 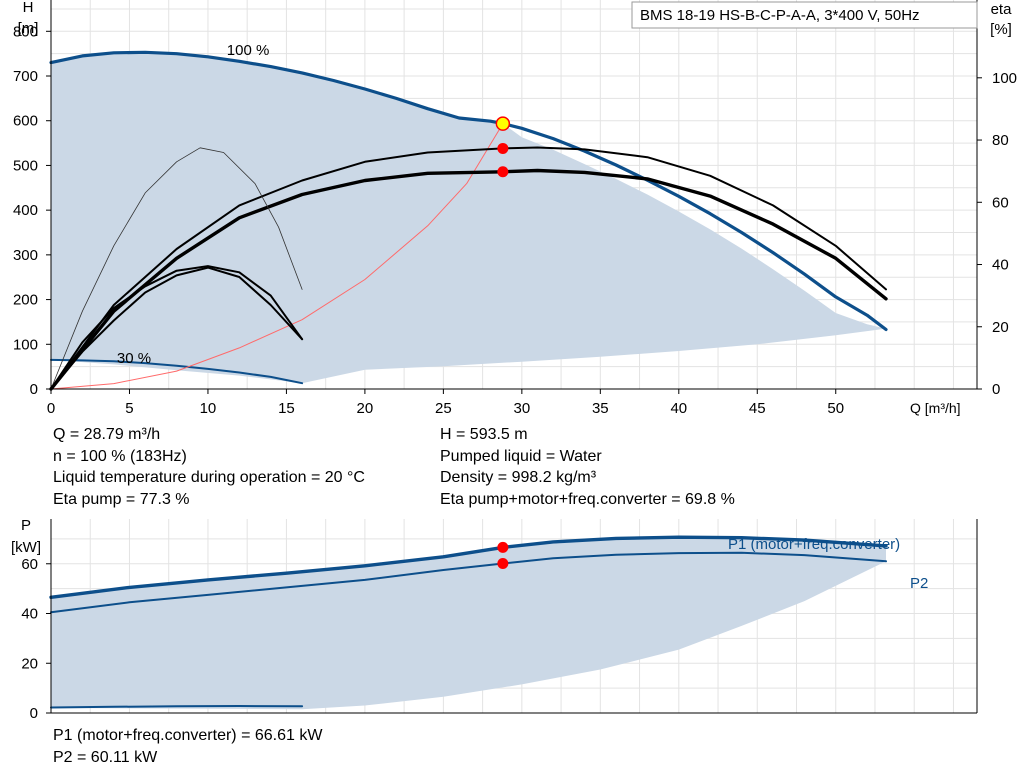 What do you see at coordinates (29, 663) in the screenshot?
I see `power-y-tick-label: 20` at bounding box center [29, 663].